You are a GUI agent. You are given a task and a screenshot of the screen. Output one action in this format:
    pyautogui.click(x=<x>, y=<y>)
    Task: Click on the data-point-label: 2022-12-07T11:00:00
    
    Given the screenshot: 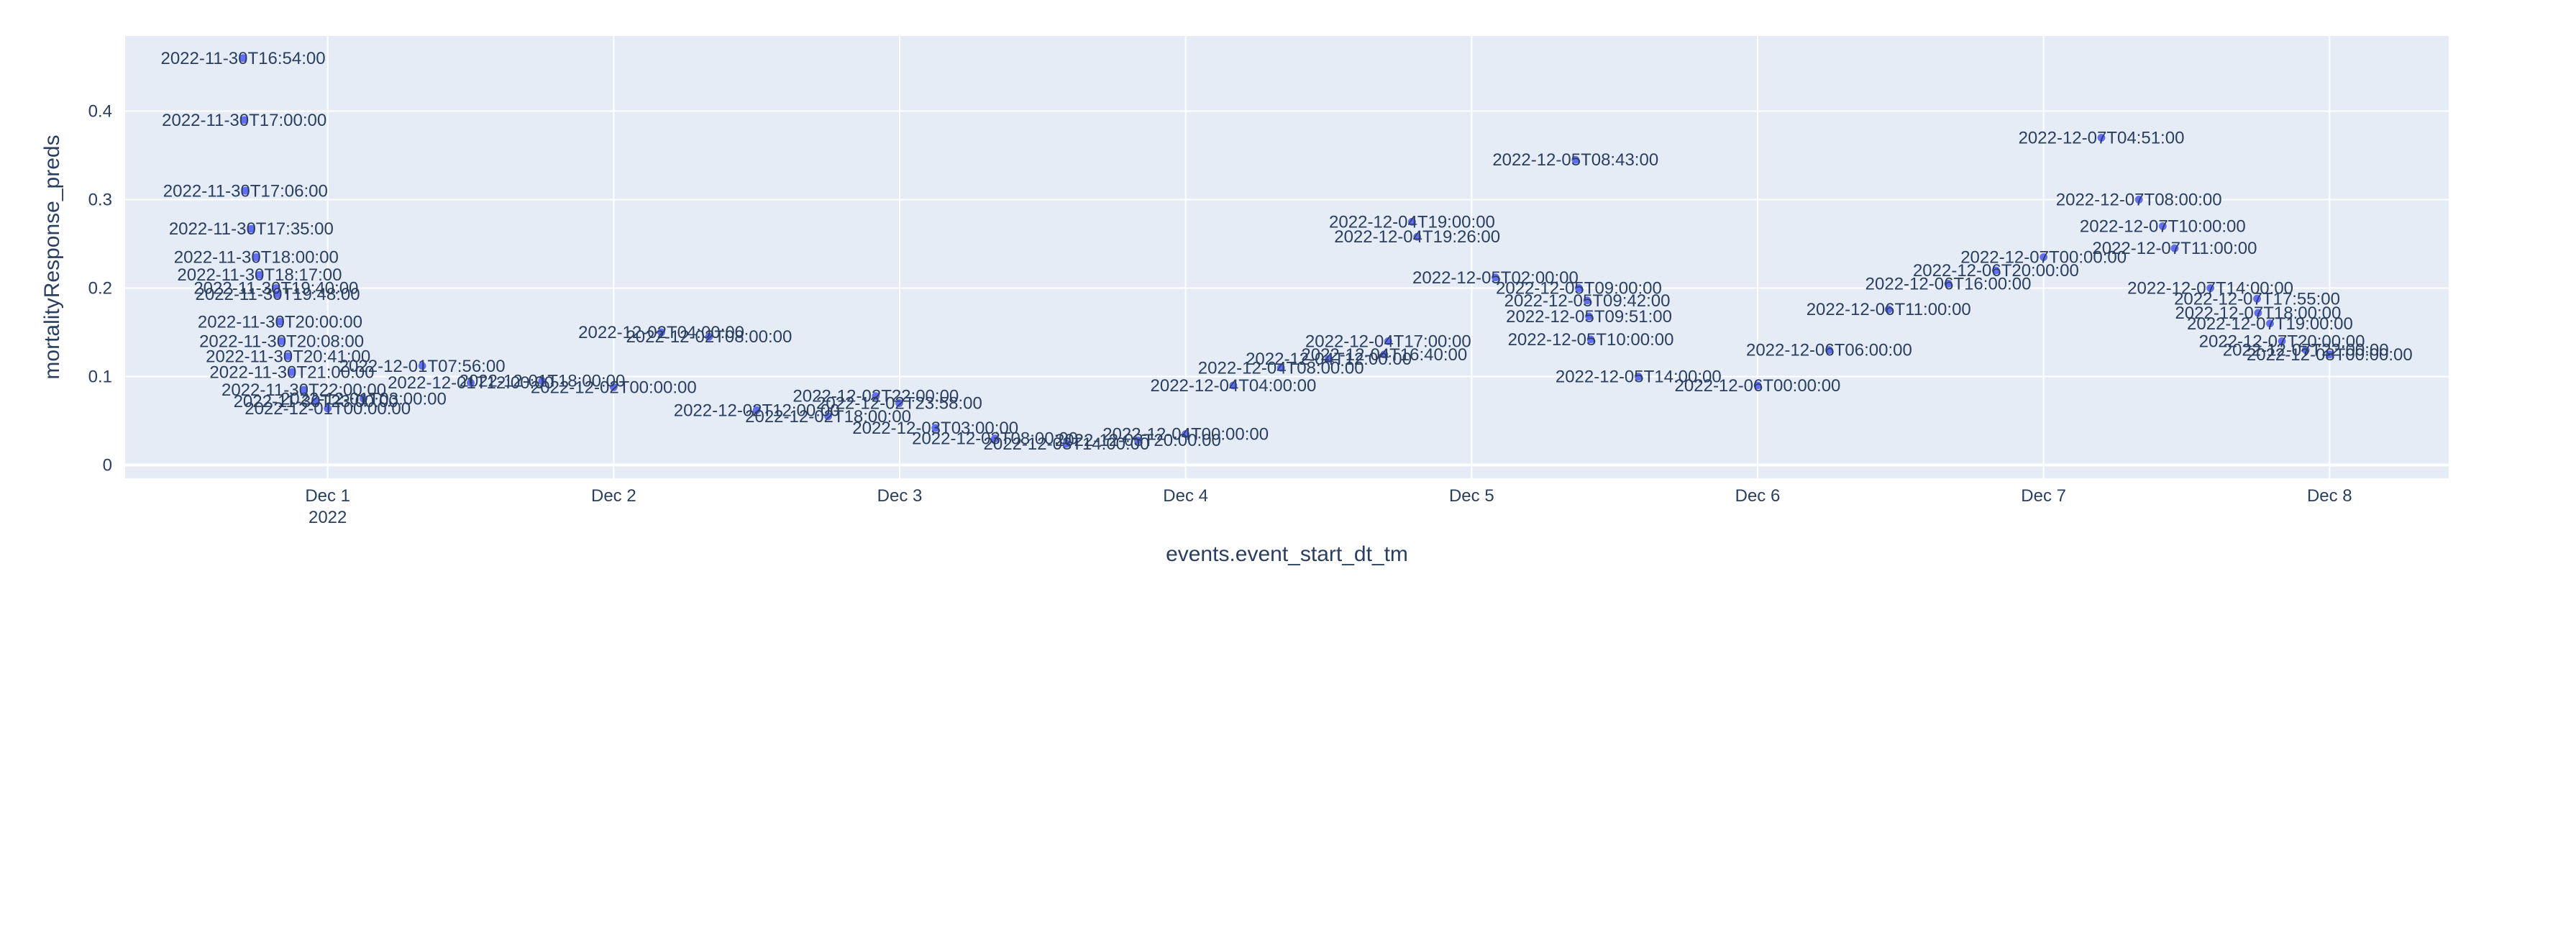 What is the action you would take?
    pyautogui.click(x=2174, y=248)
    